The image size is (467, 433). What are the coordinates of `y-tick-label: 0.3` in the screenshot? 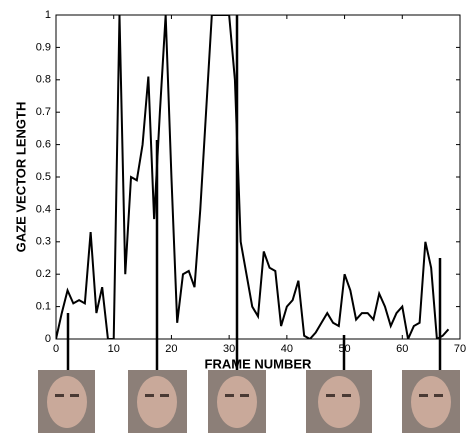 It's located at (43, 242).